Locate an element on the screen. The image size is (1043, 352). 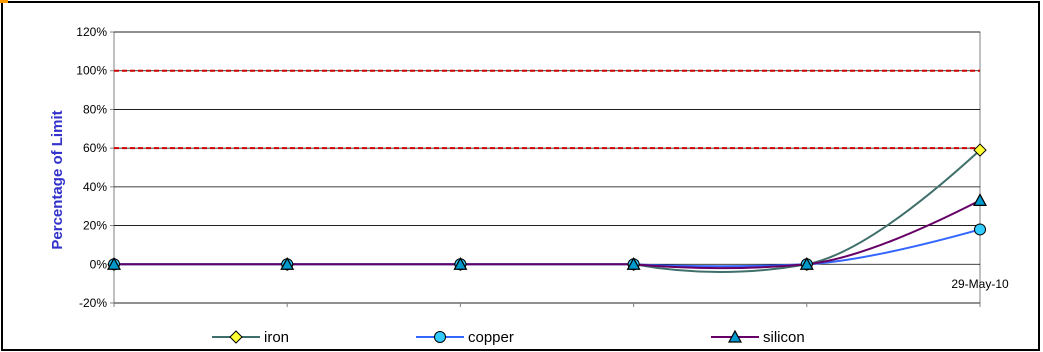
legend-label: copper is located at coordinates (491, 337).